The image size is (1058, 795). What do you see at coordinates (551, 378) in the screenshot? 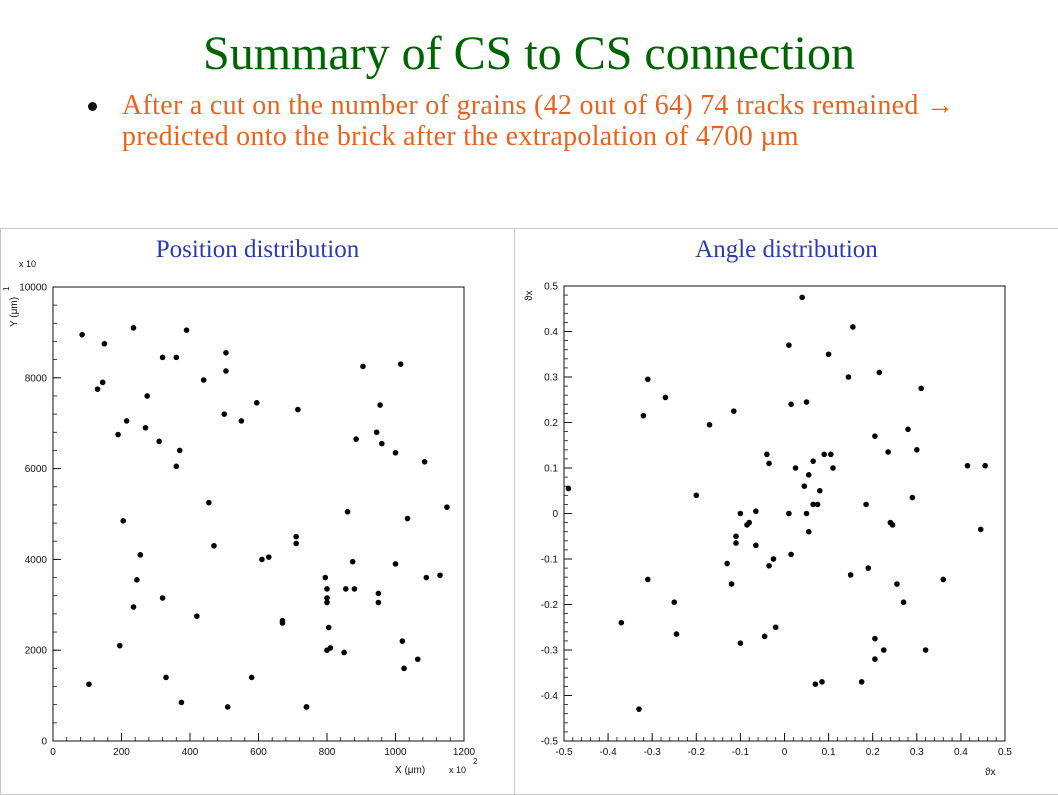
I see `angle-y-tick-label: 0.3` at bounding box center [551, 378].